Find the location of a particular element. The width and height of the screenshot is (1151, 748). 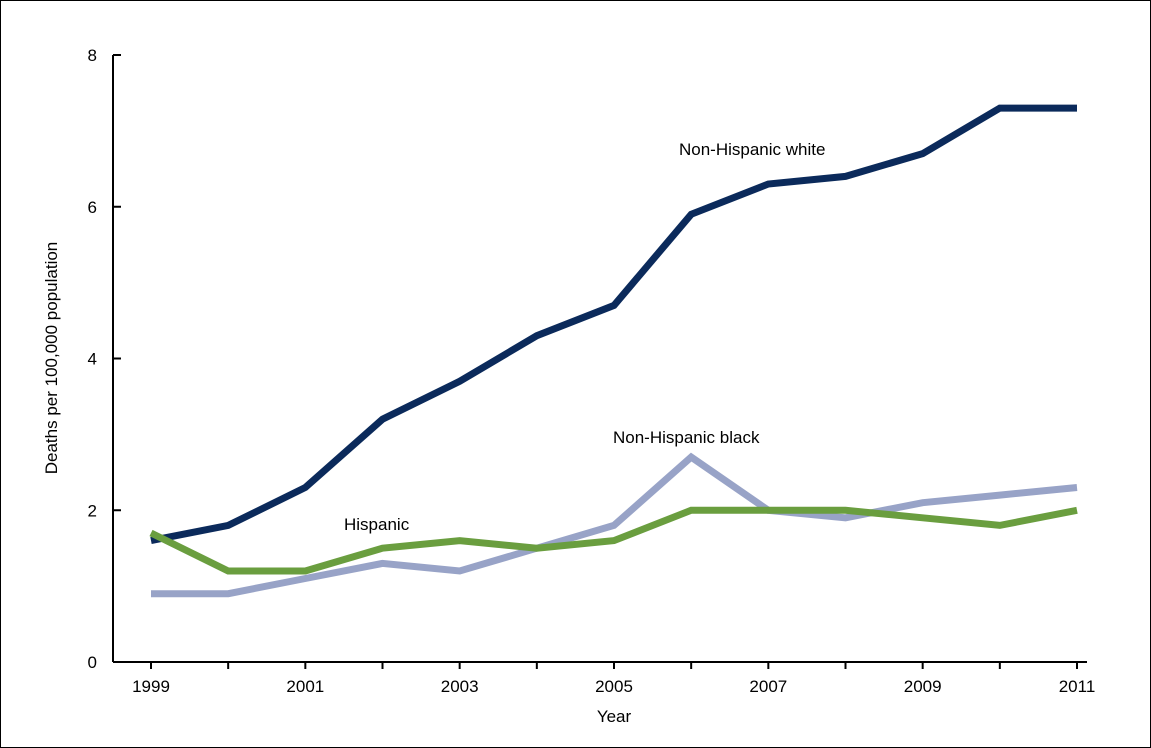

y-tick-label: 2 is located at coordinates (92, 510).